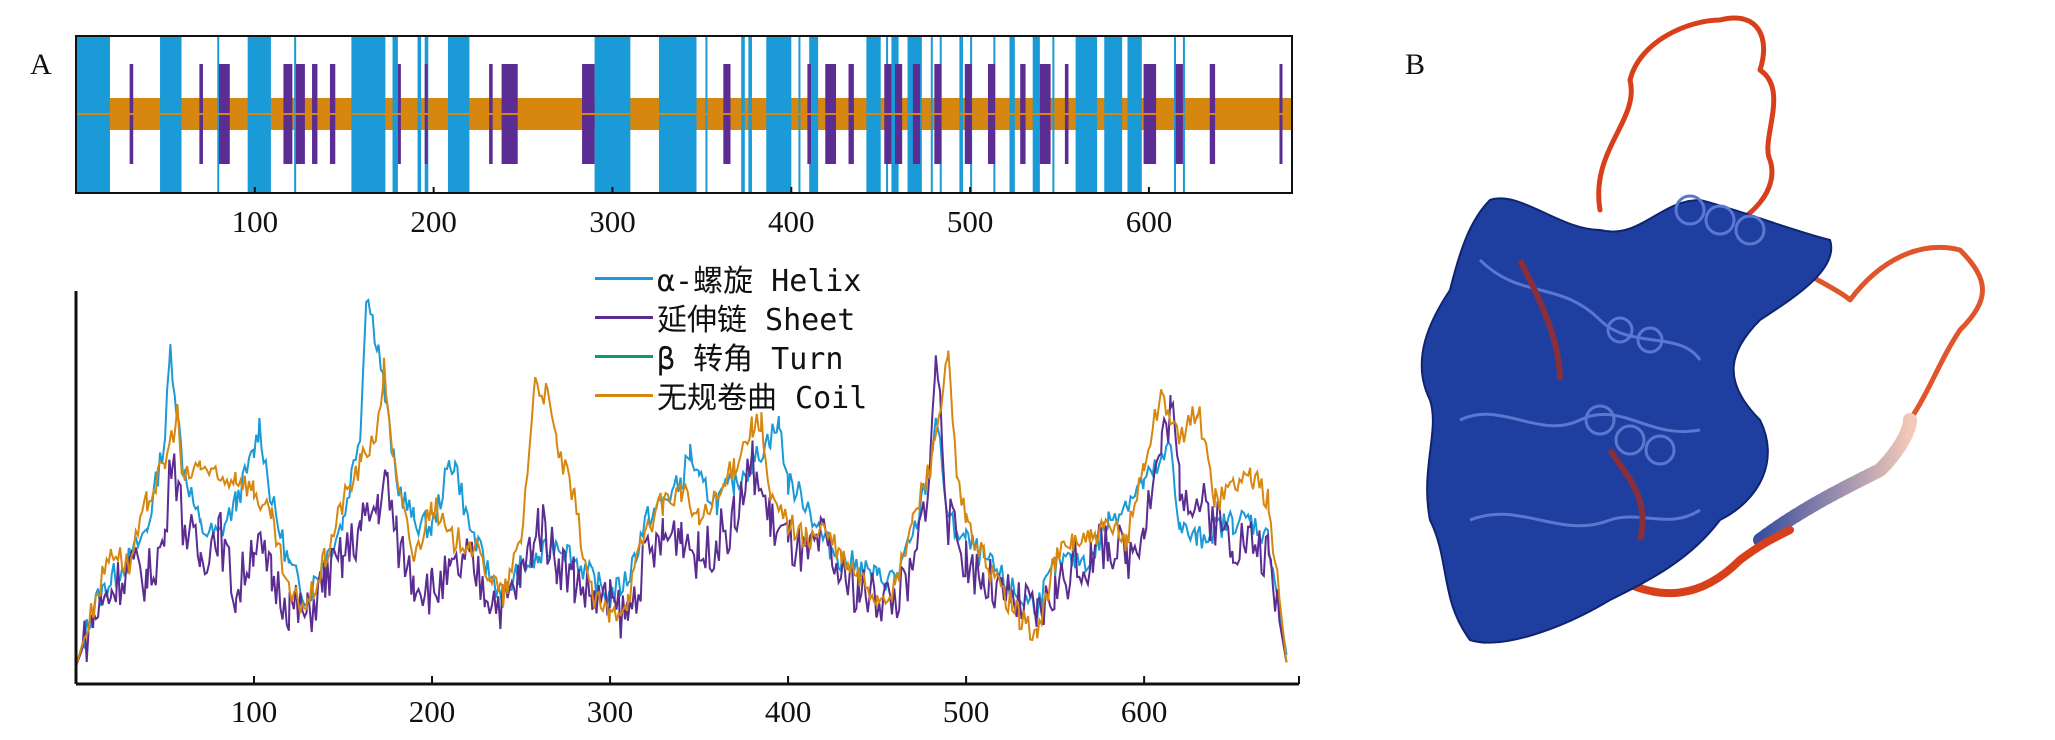 The image size is (2055, 740). I want to click on legend-item-coil: 无规卷曲 Coil, so click(731, 395).